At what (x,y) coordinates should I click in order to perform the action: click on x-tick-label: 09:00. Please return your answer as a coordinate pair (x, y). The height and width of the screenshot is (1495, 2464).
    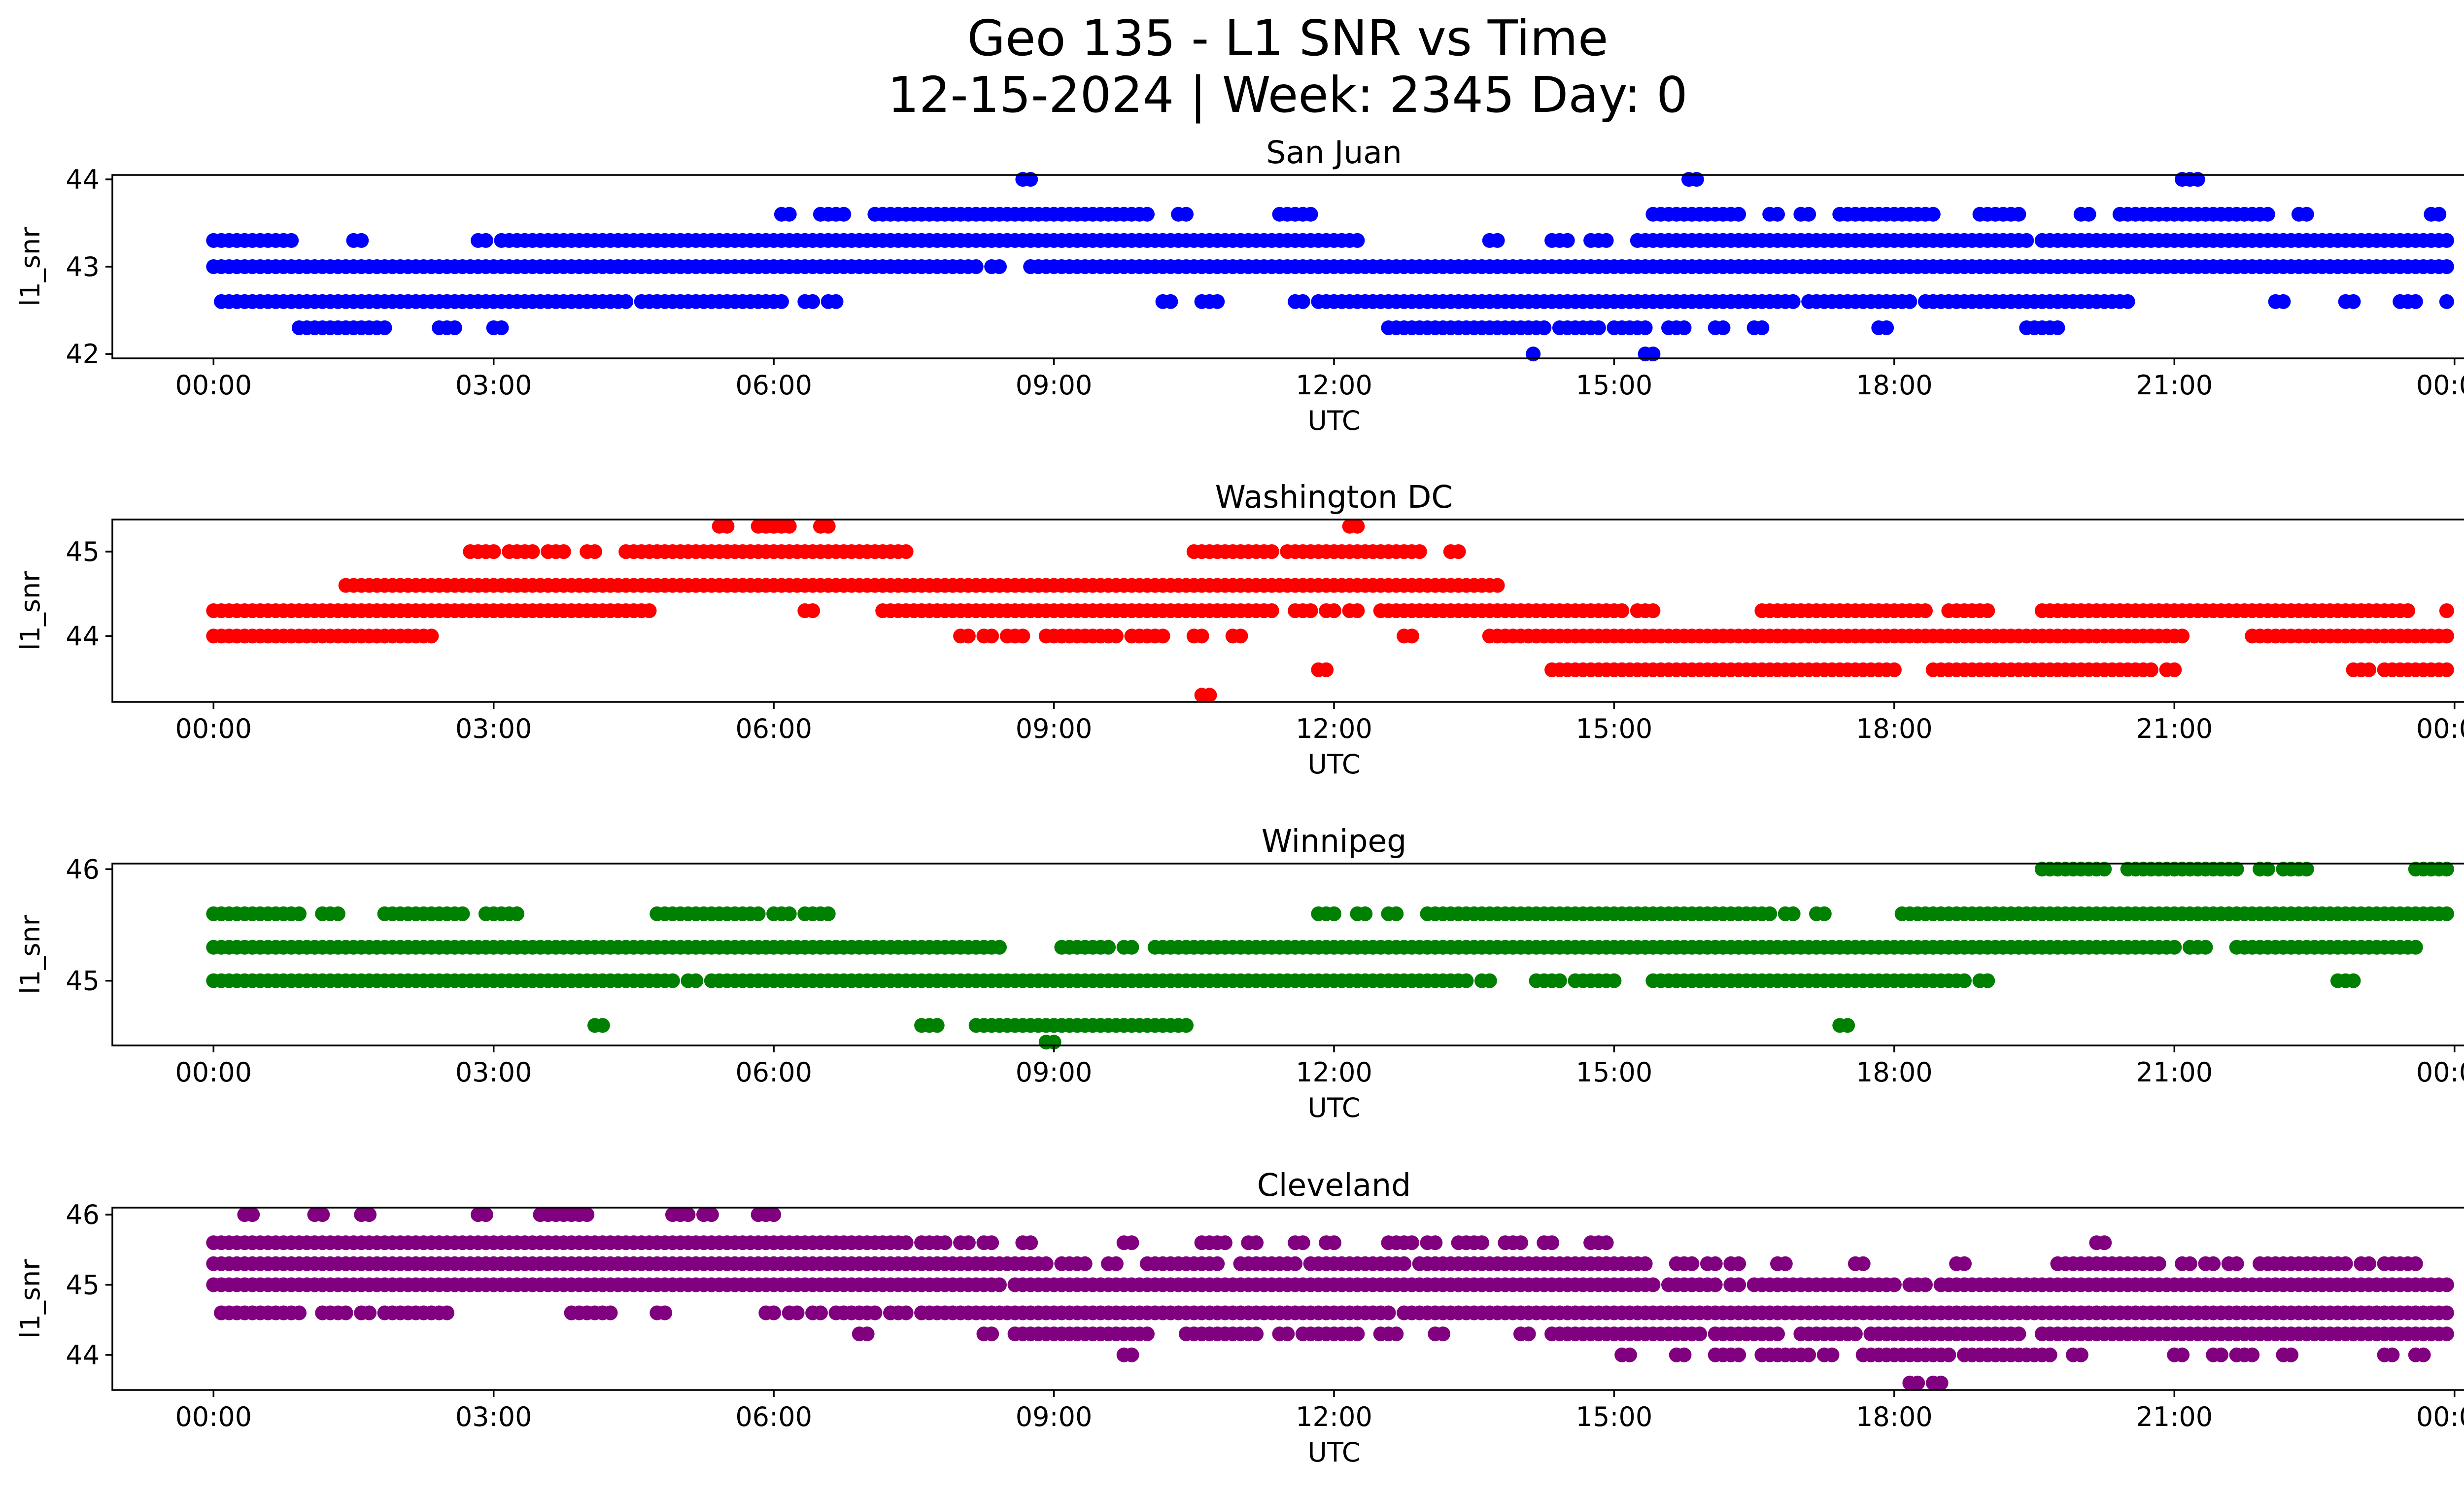
    Looking at the image, I should click on (1054, 385).